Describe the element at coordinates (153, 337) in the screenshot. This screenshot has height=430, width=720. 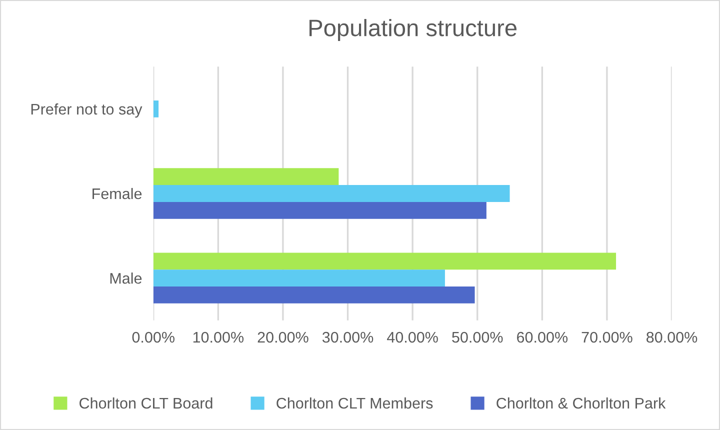
I see `x-tick-label: 0.00%` at that location.